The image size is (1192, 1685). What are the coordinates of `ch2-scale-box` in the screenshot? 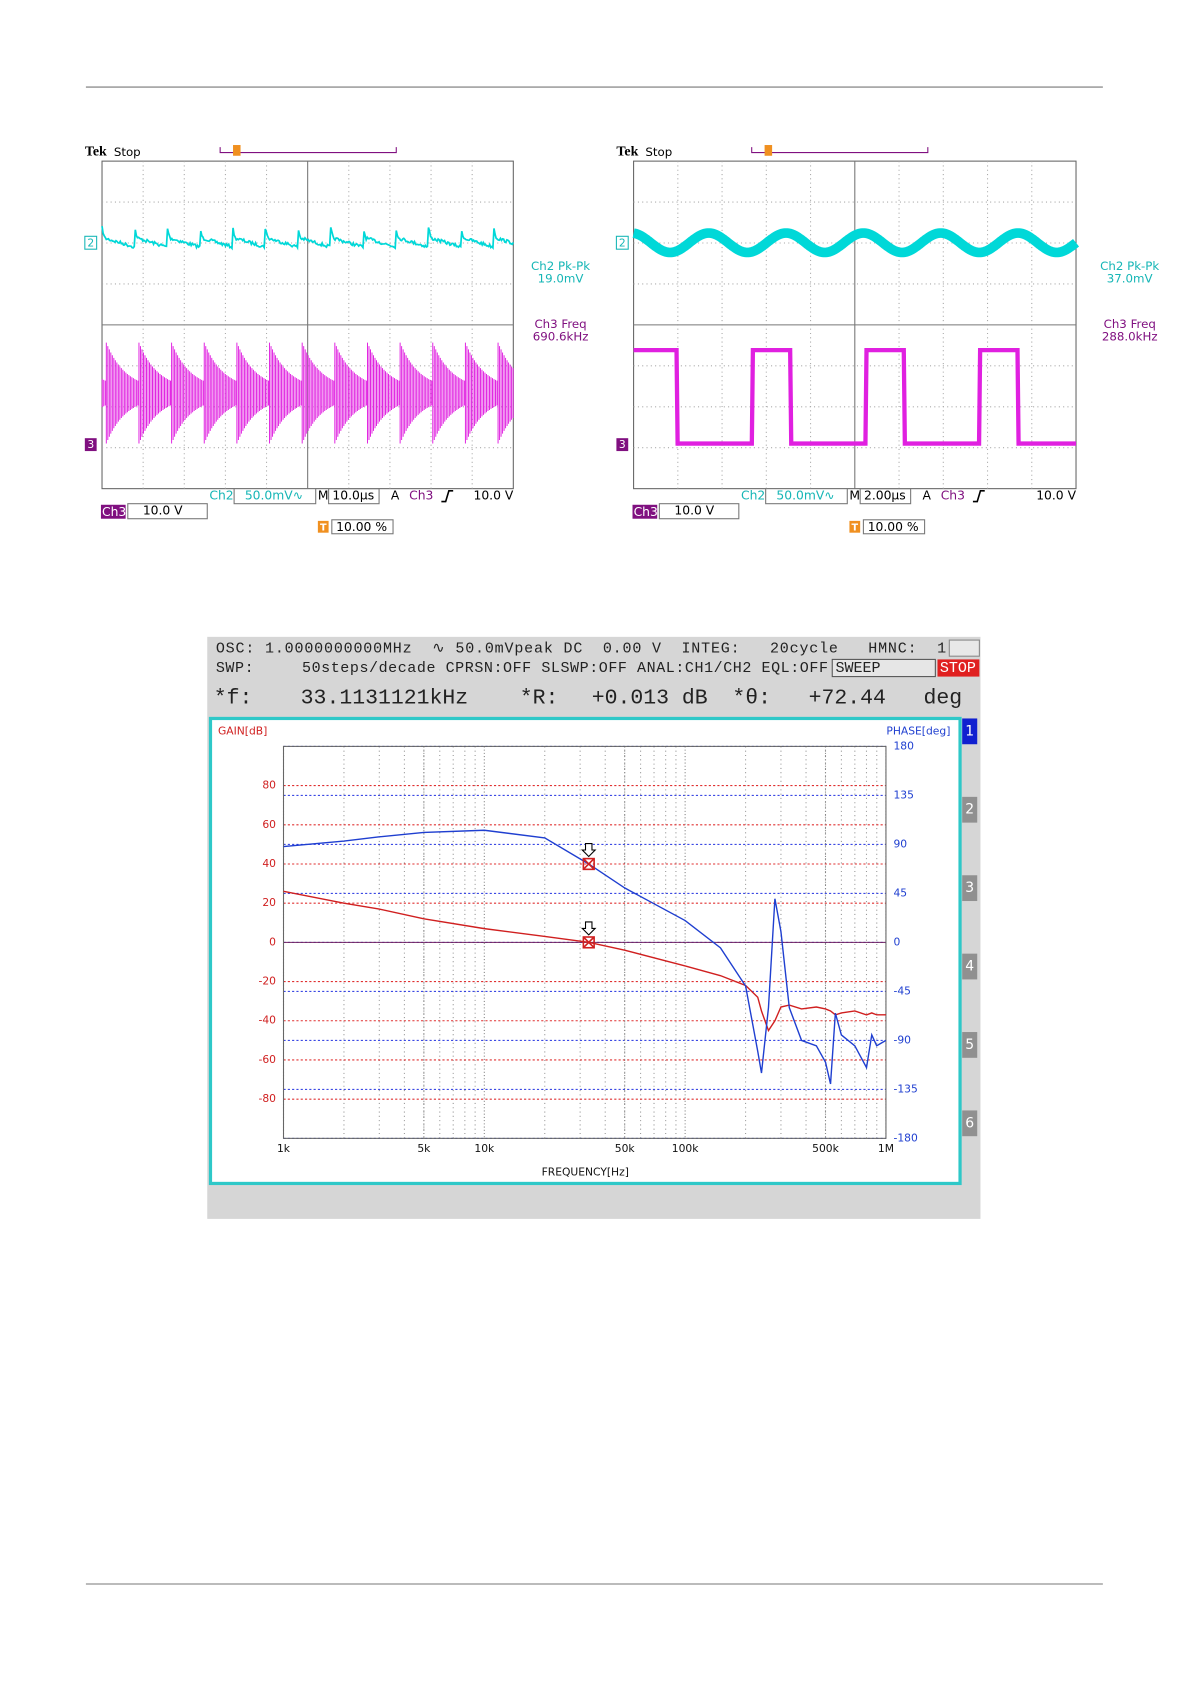 It's located at (806, 496).